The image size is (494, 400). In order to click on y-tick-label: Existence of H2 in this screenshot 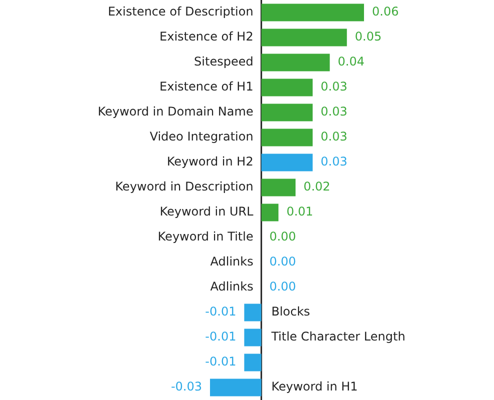, I will do `click(207, 37)`.